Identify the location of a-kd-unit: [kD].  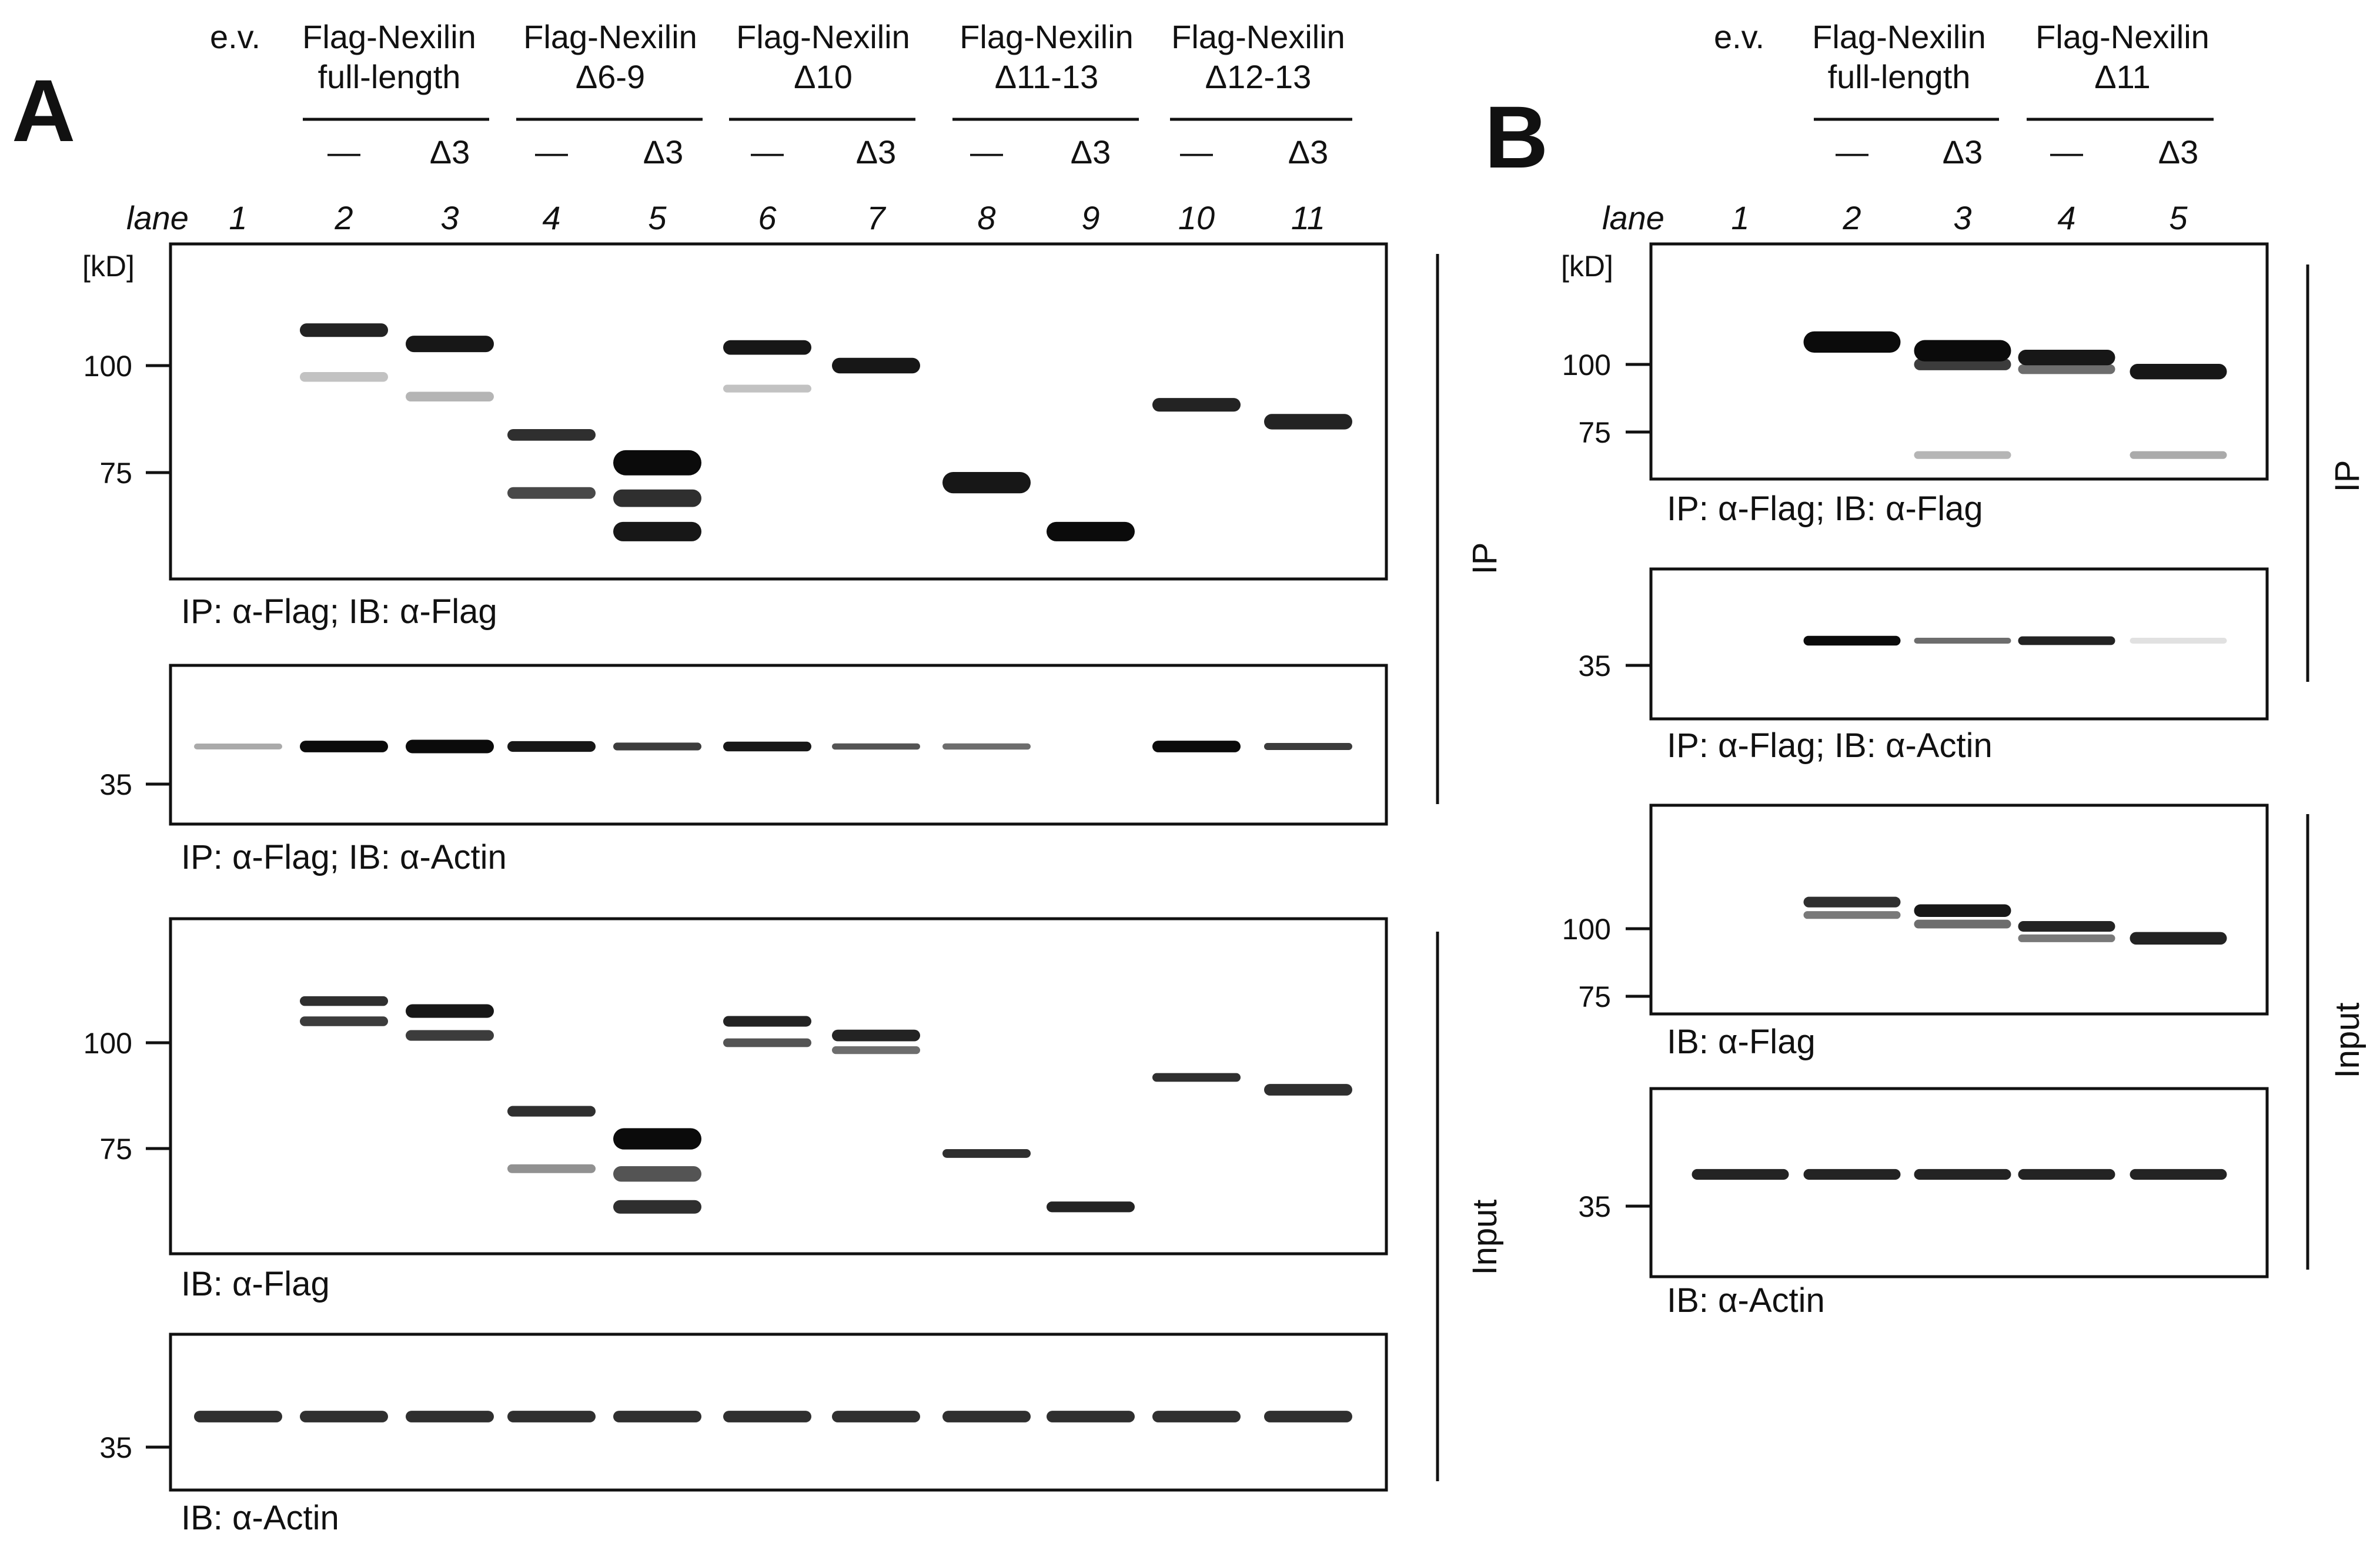
(108, 266).